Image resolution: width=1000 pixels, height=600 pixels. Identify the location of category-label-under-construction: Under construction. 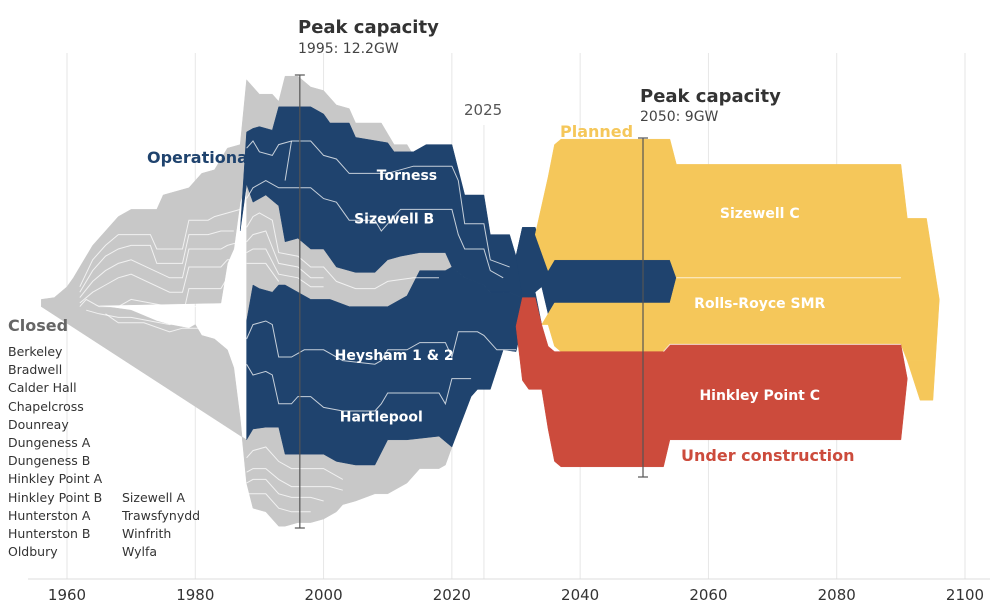
(767, 455).